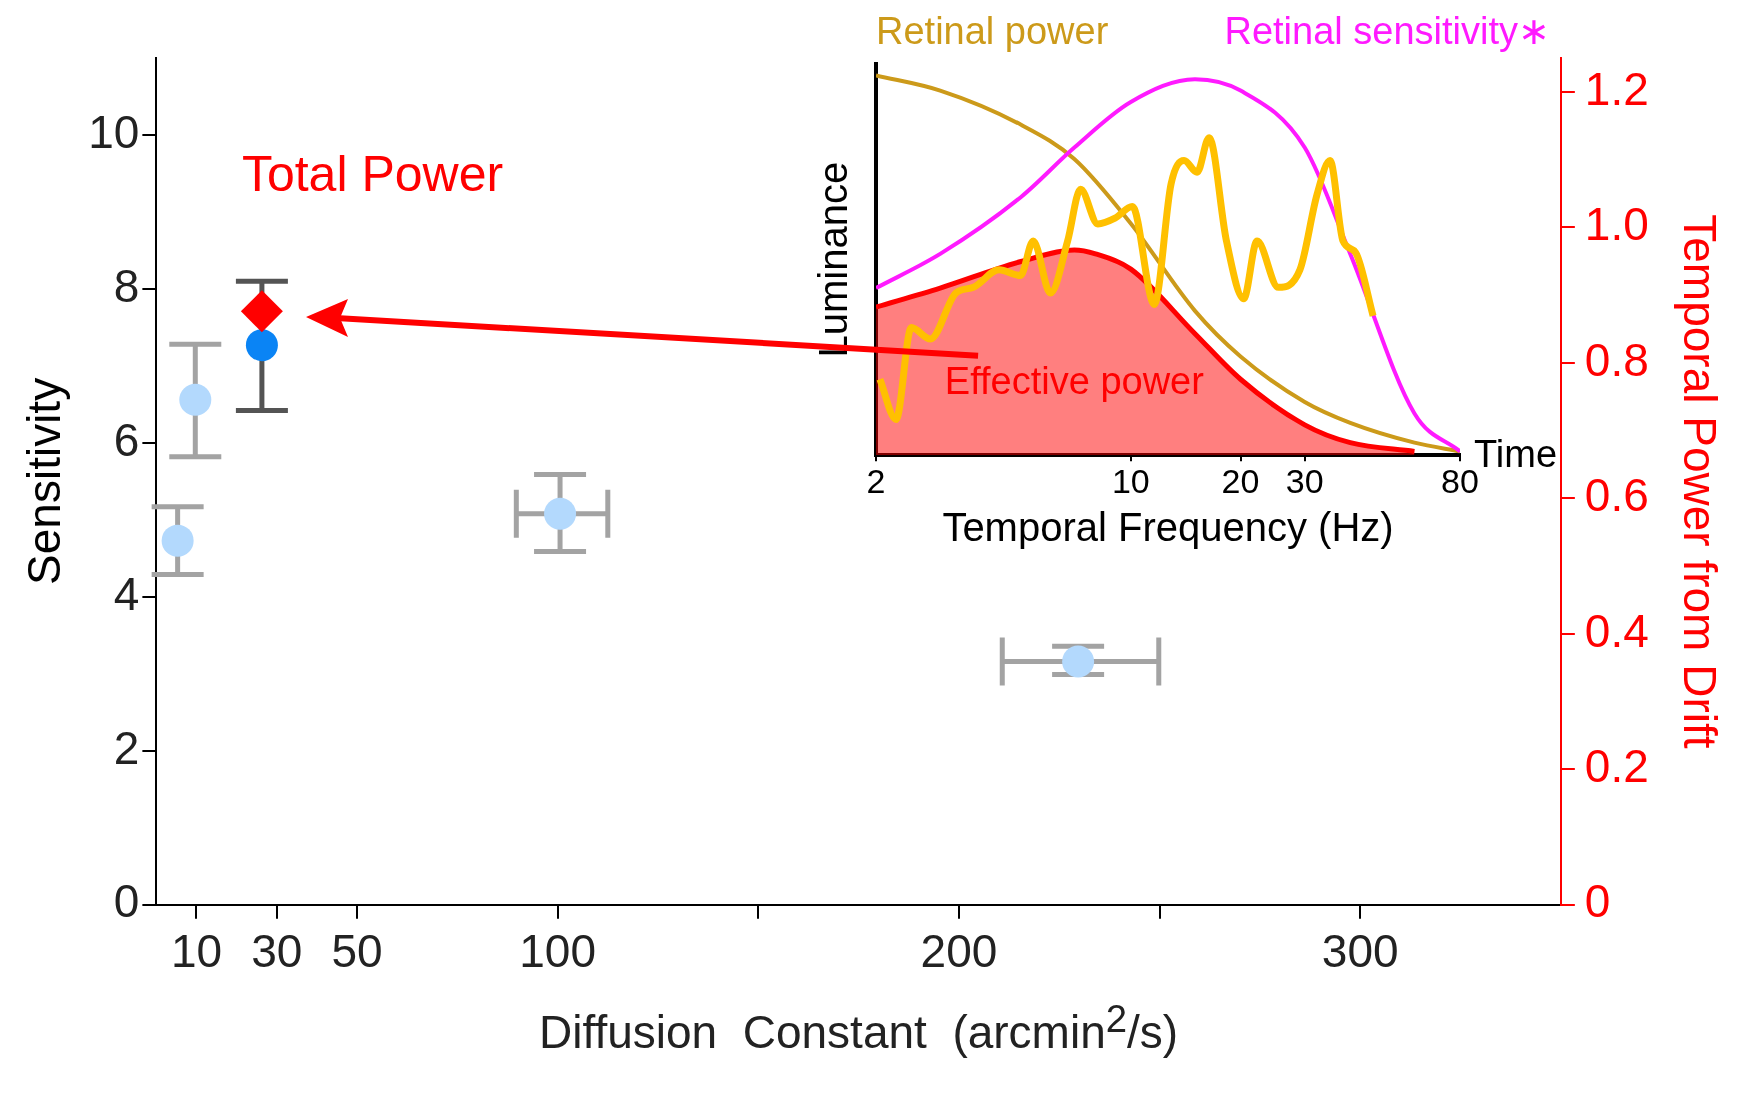  I want to click on x-axis-title: Diffusion Constant (arcmin$^{2}$/s), so click(859, 1028).